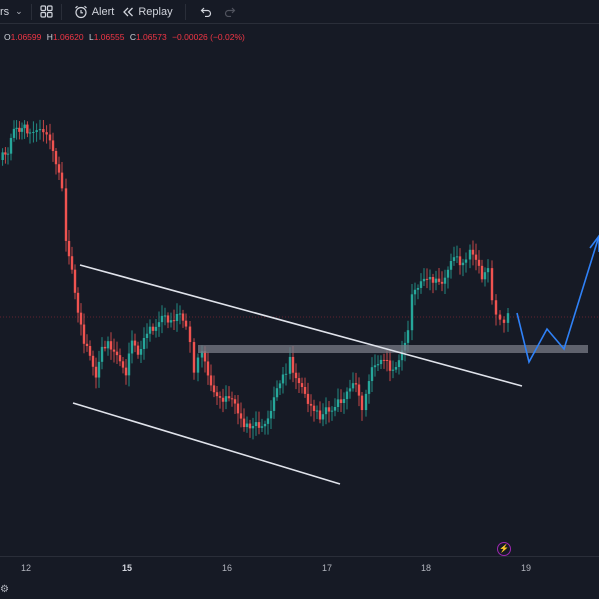  I want to click on time-axis: 12 15 16 17 18 19, so click(299, 577).